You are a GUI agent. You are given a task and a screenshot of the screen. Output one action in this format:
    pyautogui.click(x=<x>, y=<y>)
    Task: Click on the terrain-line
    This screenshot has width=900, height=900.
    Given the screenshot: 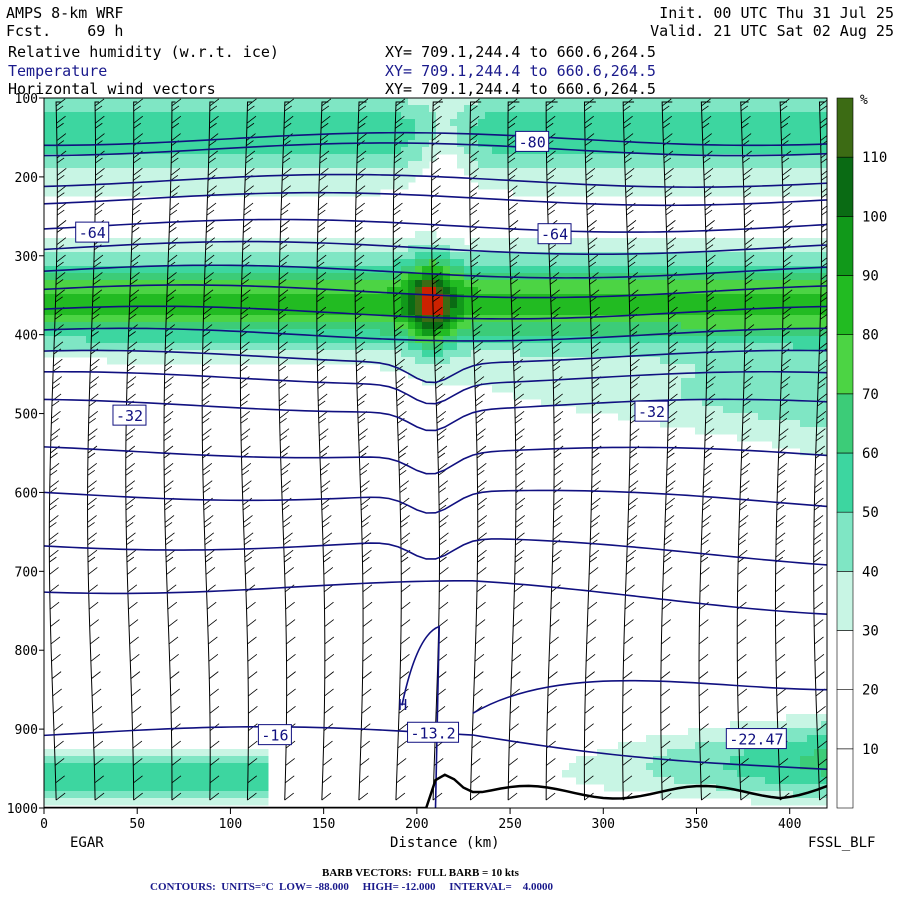 What is the action you would take?
    pyautogui.click(x=435, y=790)
    